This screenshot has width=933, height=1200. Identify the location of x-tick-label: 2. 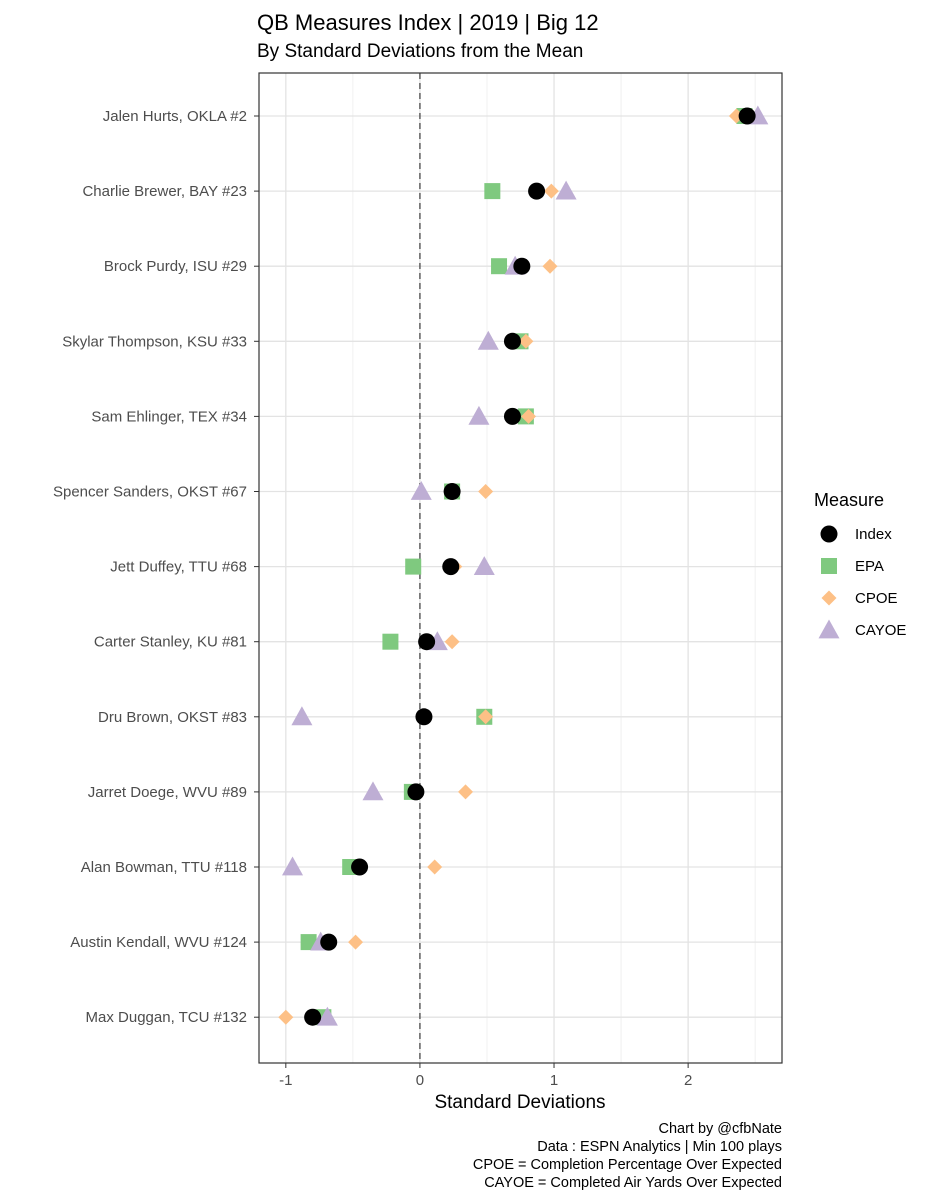
(688, 1080).